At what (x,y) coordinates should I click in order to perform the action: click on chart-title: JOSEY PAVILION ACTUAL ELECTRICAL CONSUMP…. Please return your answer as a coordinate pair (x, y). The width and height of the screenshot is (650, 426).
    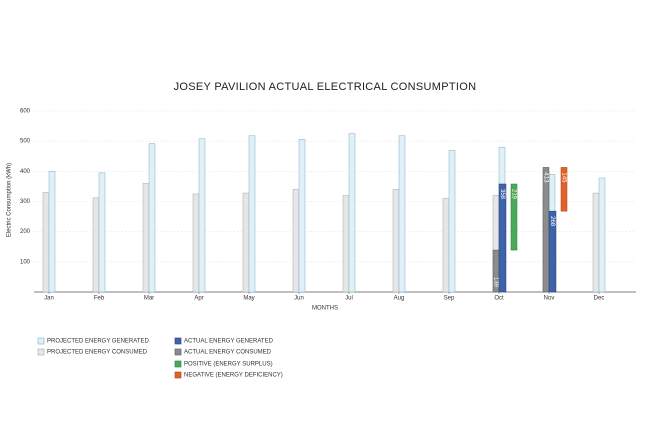
    Looking at the image, I should click on (325, 87).